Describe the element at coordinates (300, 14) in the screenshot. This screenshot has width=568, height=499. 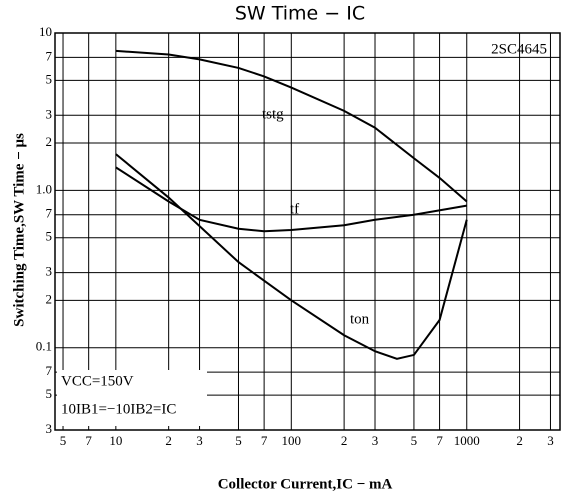
I see `chart-title: SW Time − IC` at that location.